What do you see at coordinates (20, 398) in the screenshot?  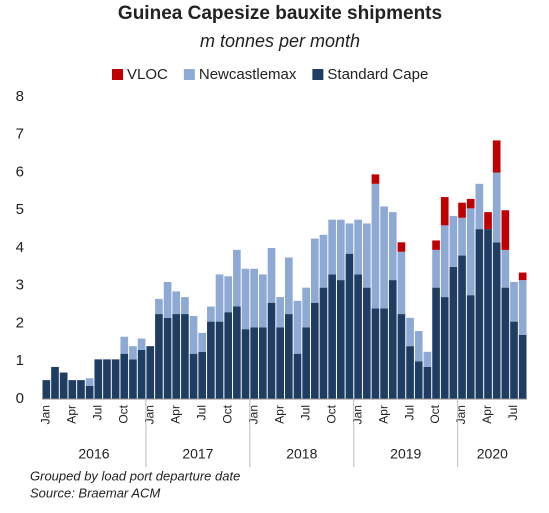 I see `y-tick-label: 0` at bounding box center [20, 398].